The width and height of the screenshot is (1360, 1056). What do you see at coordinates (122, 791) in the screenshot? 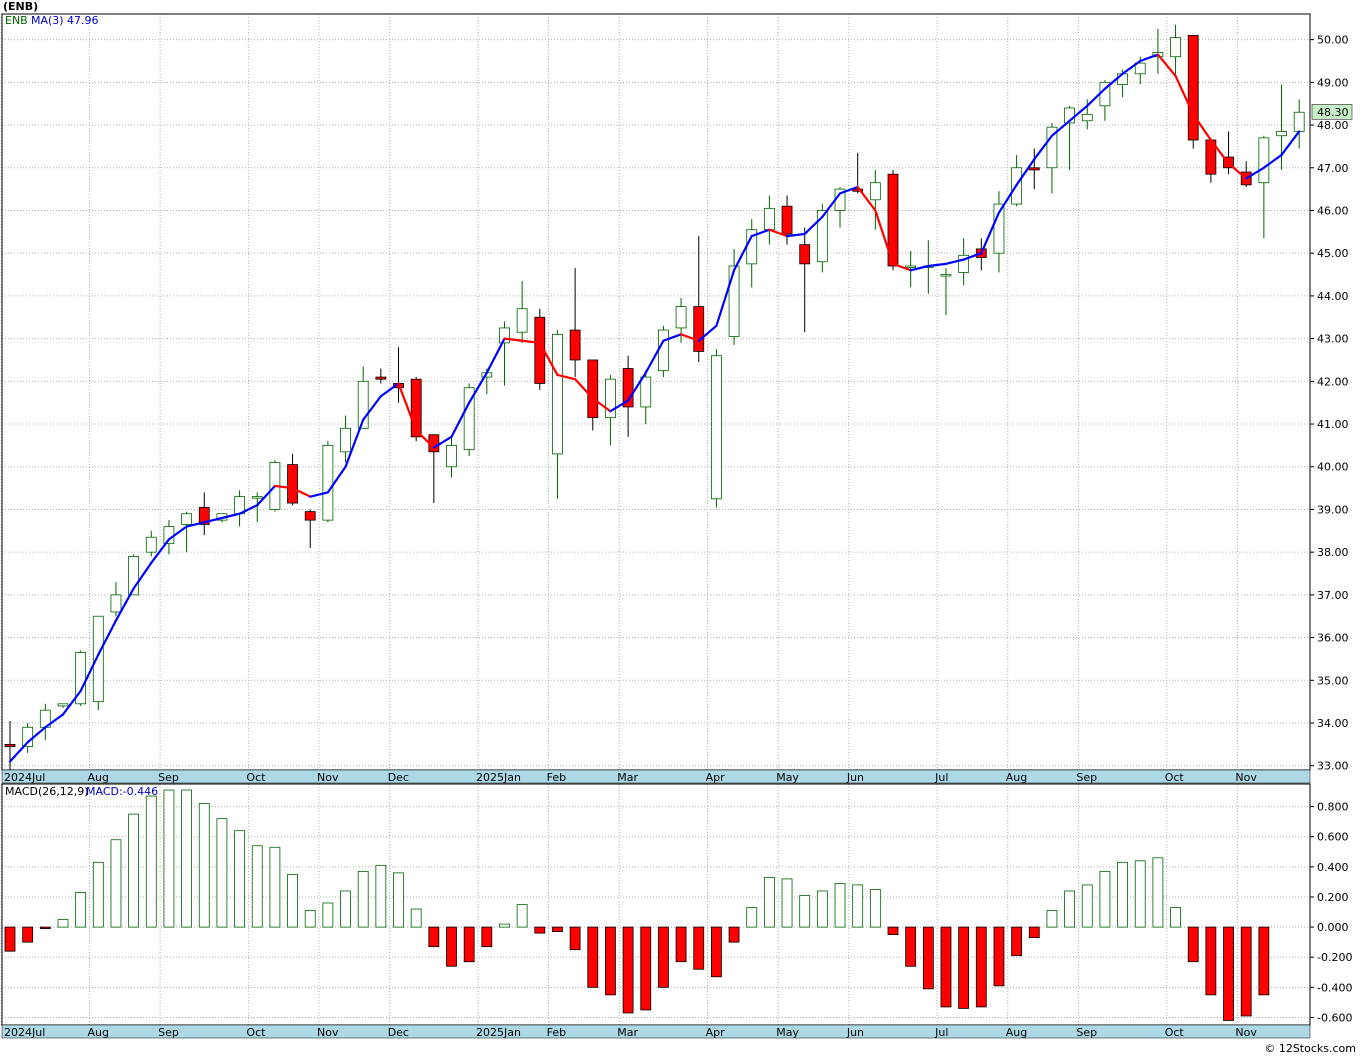
I see `macd-legend-value: MACD:-0.446` at bounding box center [122, 791].